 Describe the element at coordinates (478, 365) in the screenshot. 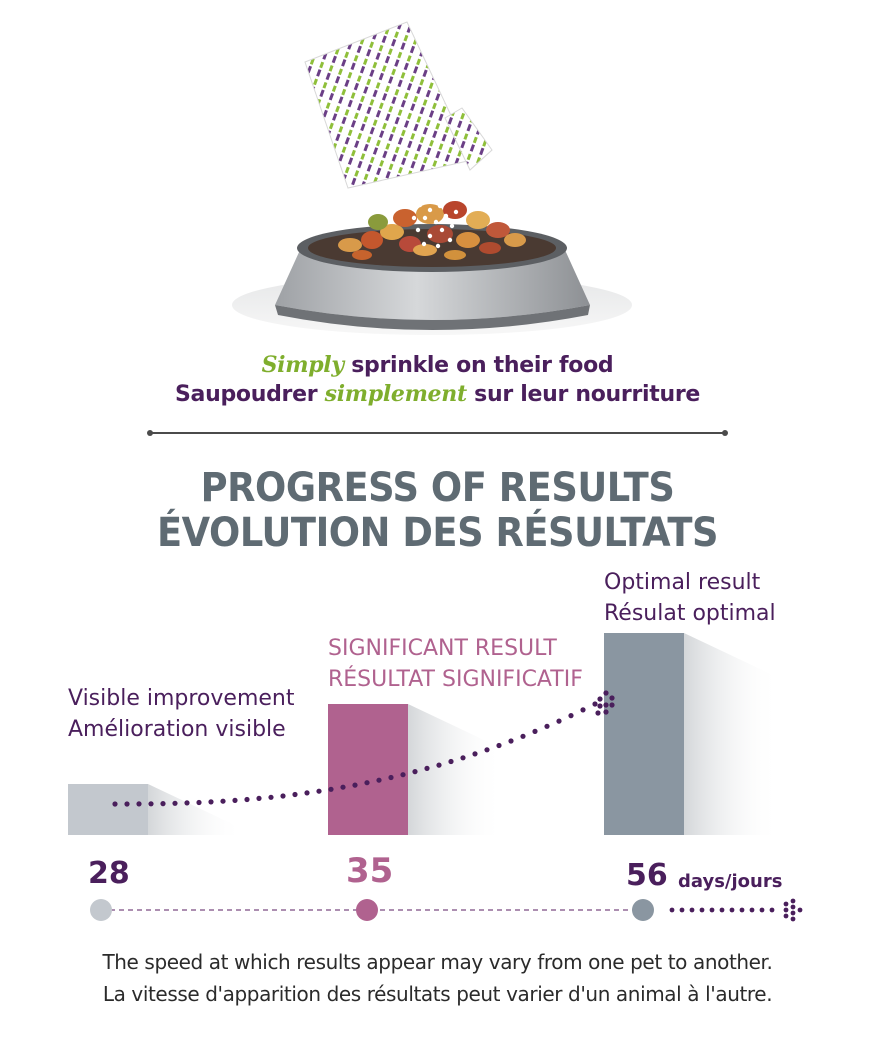

I see `tagline-en-rest: sprinkle on their food` at that location.